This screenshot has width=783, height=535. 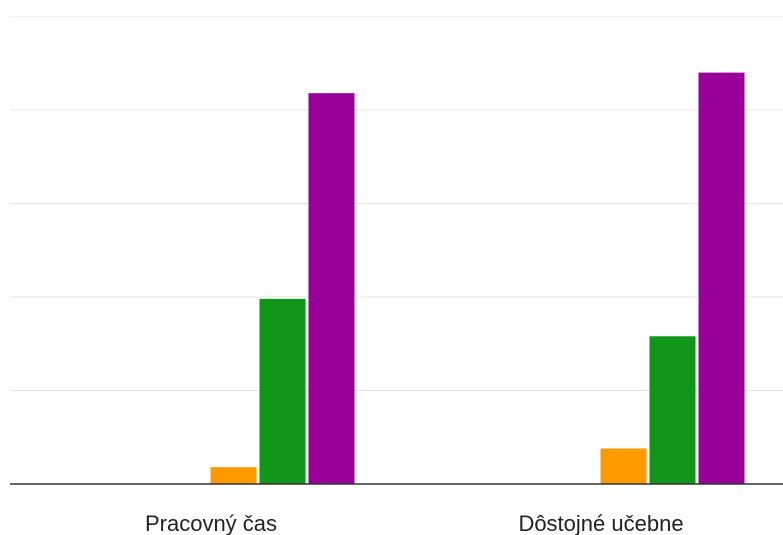 What do you see at coordinates (211, 523) in the screenshot?
I see `x-tick-label: Pracovný čas` at bounding box center [211, 523].